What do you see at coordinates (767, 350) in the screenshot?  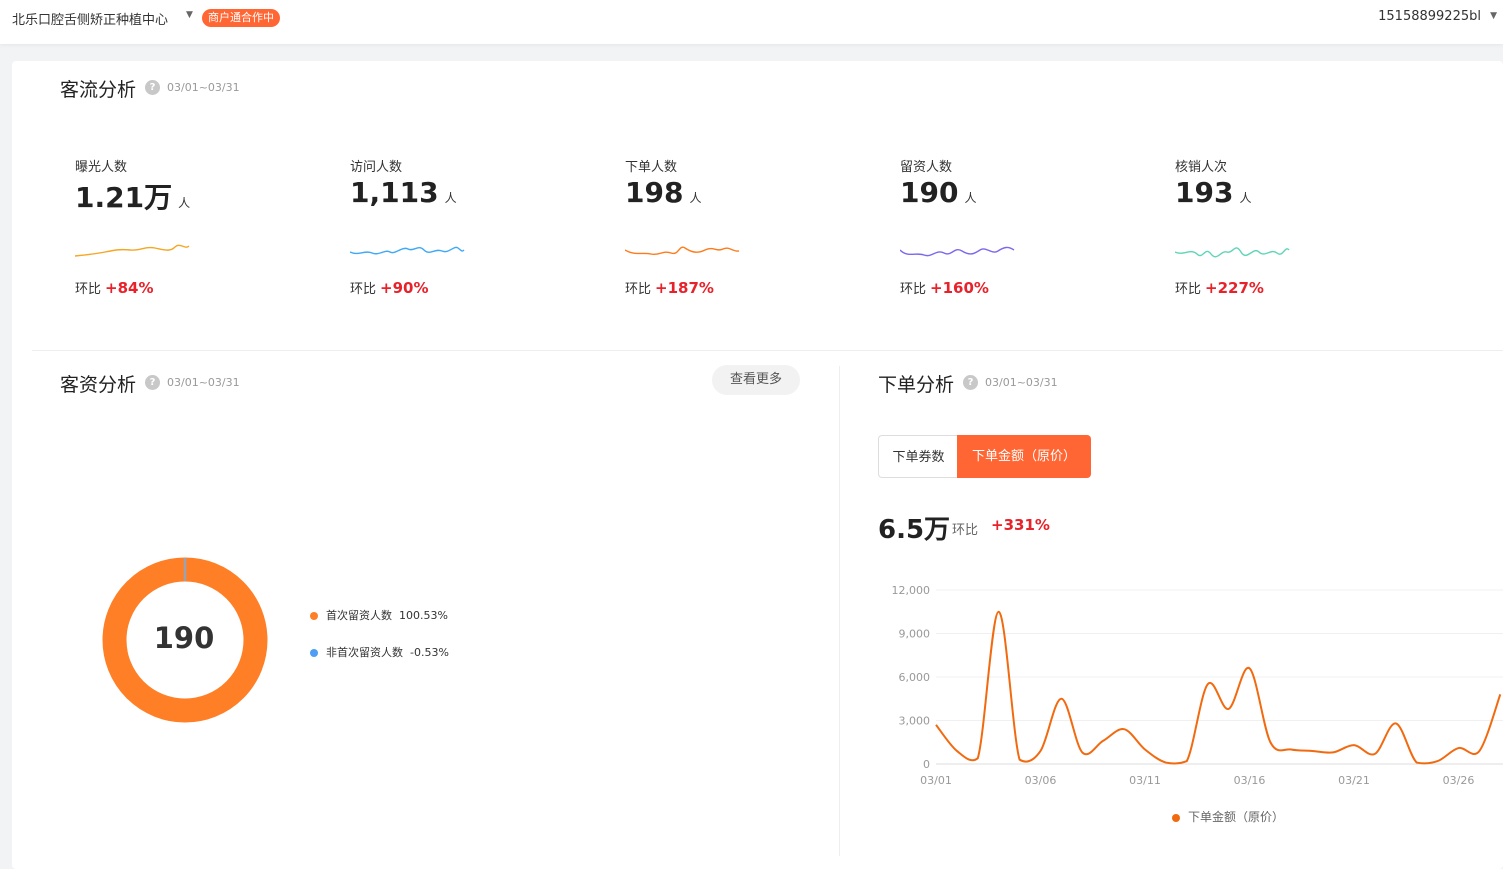 I see `section-divider` at bounding box center [767, 350].